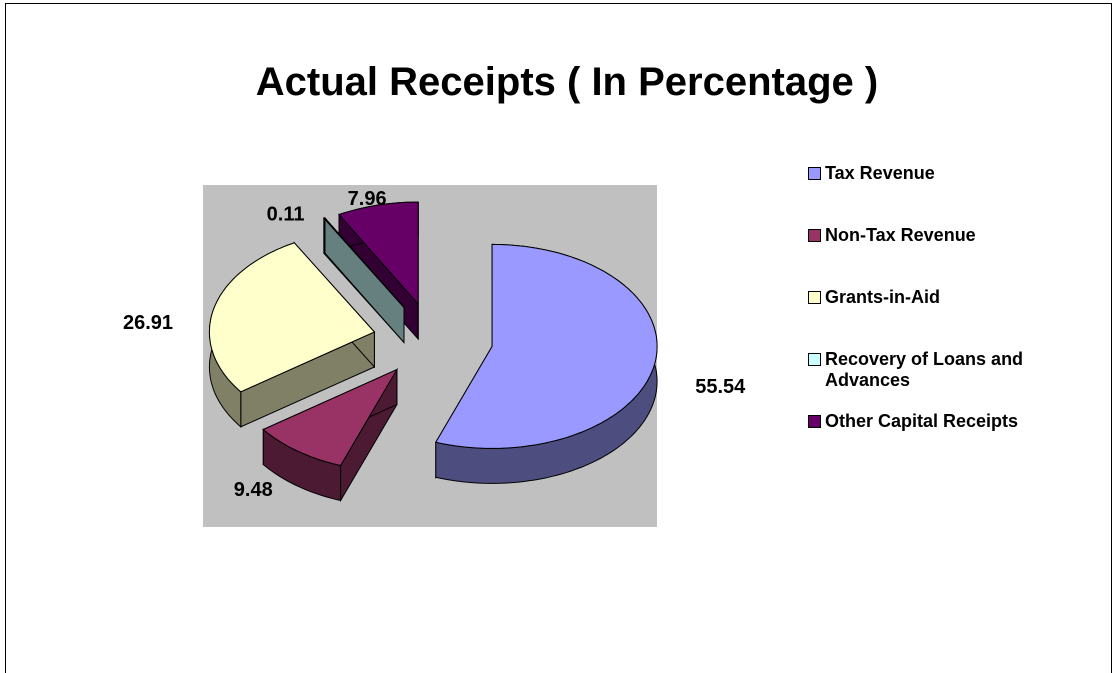 The image size is (1117, 673). What do you see at coordinates (953, 256) in the screenshot?
I see `legend-item: Non-Tax Revenue` at bounding box center [953, 256].